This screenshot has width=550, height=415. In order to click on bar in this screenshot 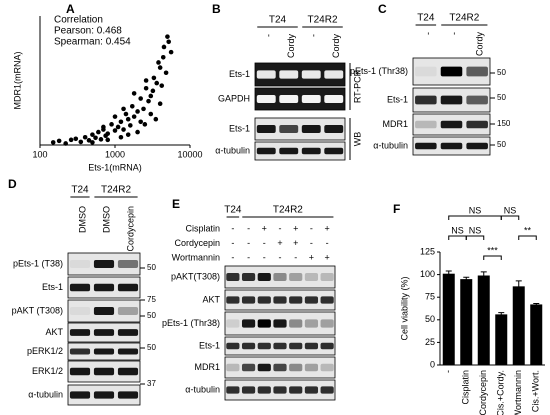, I will do `click(536, 334)`.